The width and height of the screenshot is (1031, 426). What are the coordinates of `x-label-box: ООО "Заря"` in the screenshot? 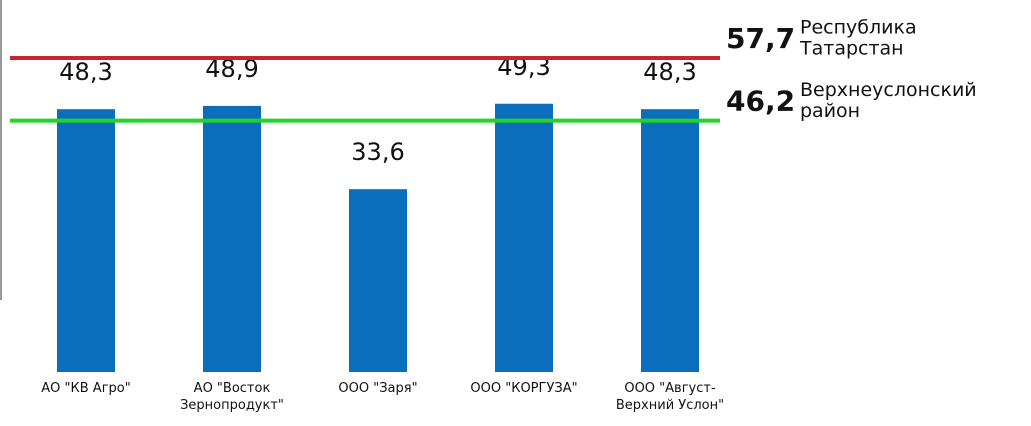 It's located at (378, 388).